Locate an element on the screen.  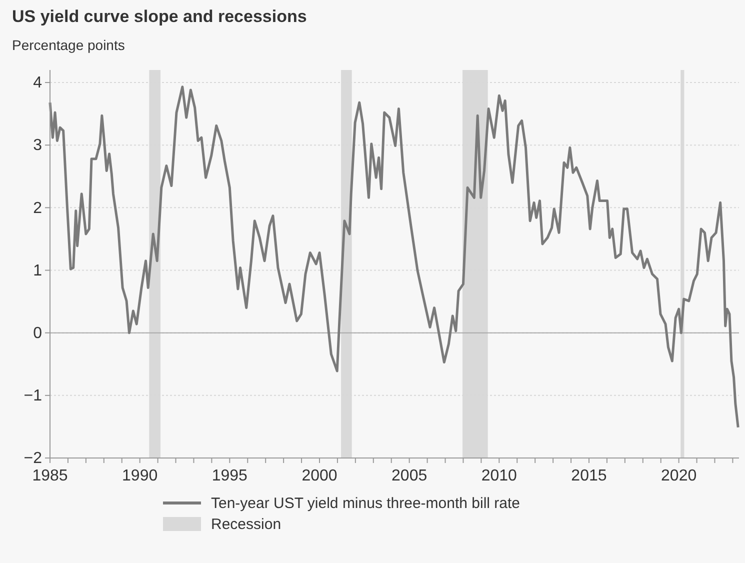
y-tick-label: 3 is located at coordinates (37, 145).